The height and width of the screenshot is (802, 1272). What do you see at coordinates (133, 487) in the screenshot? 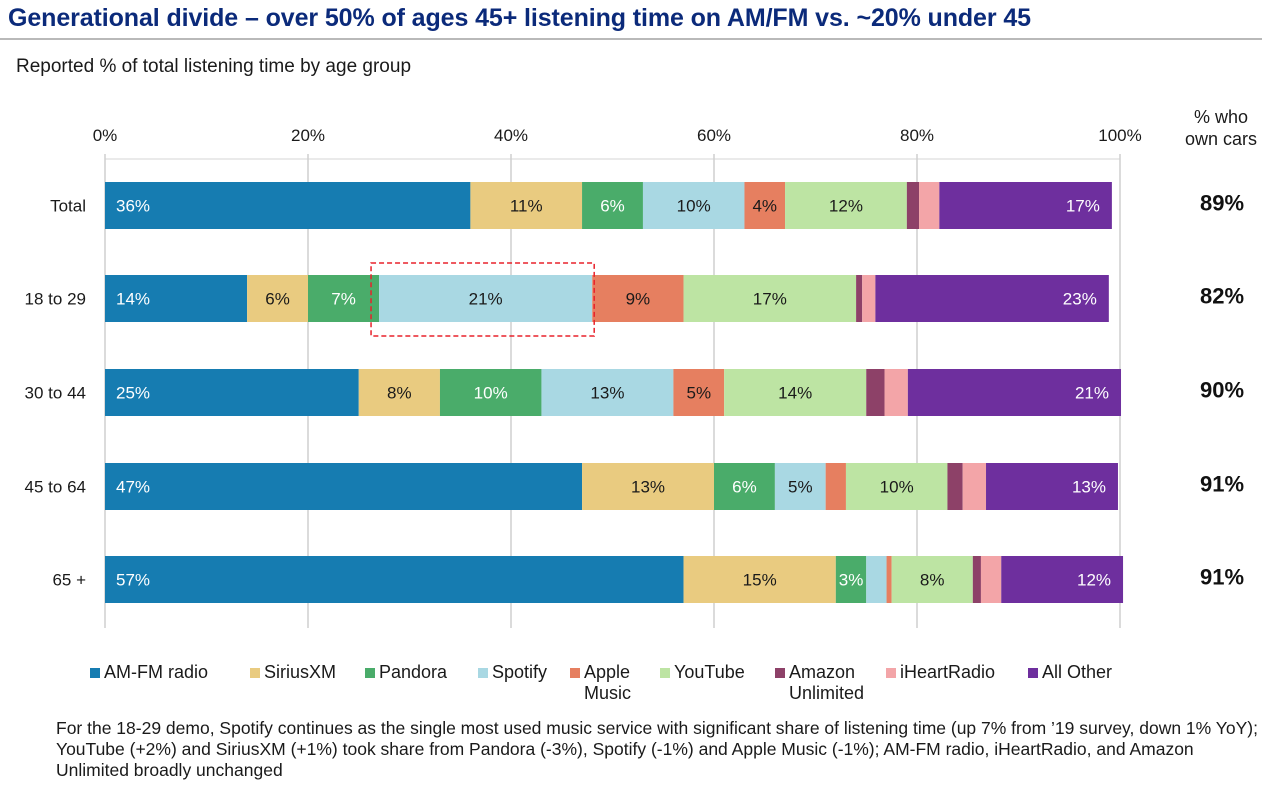
I see `data-label: 47%` at bounding box center [133, 487].